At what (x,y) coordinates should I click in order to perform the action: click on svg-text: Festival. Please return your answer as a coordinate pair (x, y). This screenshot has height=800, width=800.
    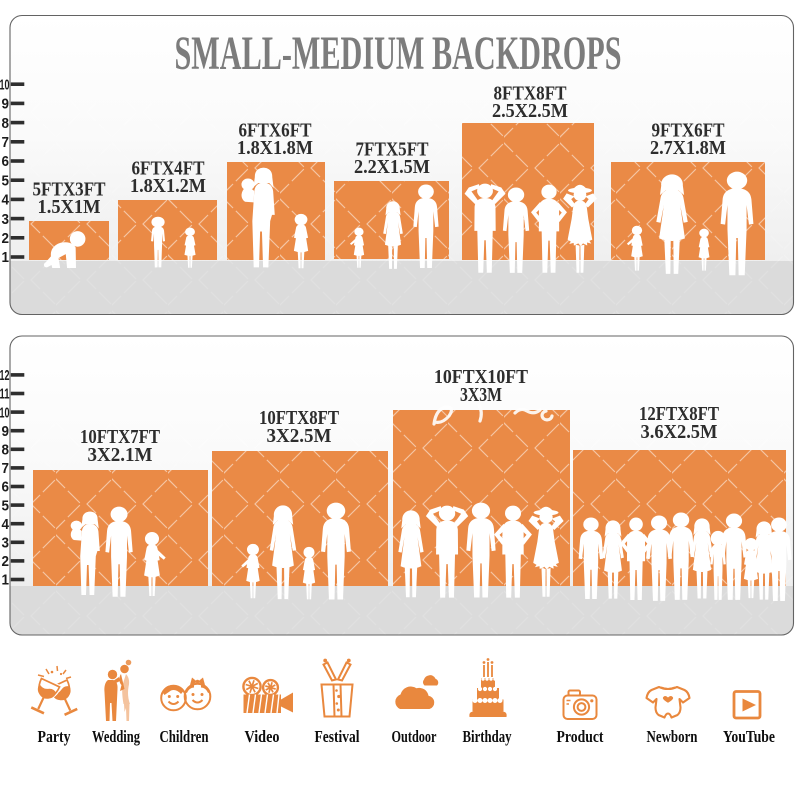
    Looking at the image, I should click on (337, 736).